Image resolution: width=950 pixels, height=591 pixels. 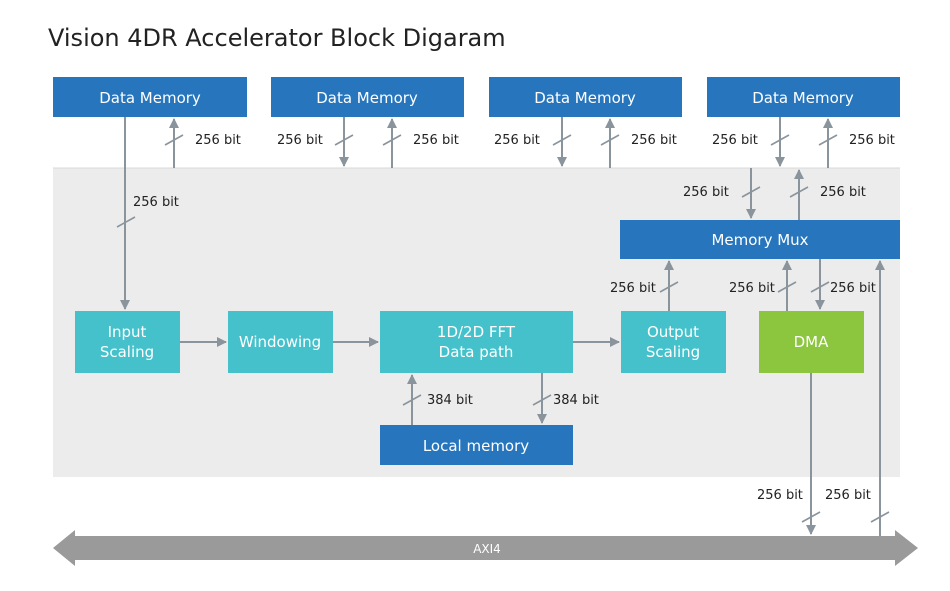 I want to click on label-local-to-fft: 384 bit, so click(x=450, y=400).